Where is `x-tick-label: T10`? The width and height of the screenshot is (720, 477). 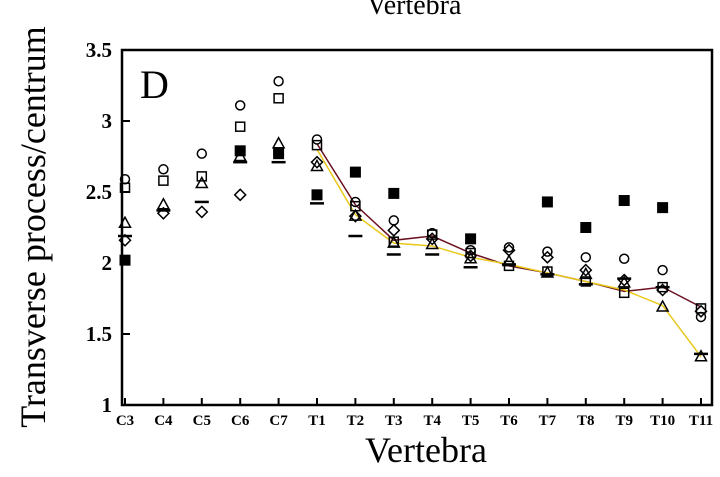
x-tick-label: T10 is located at coordinates (662, 421).